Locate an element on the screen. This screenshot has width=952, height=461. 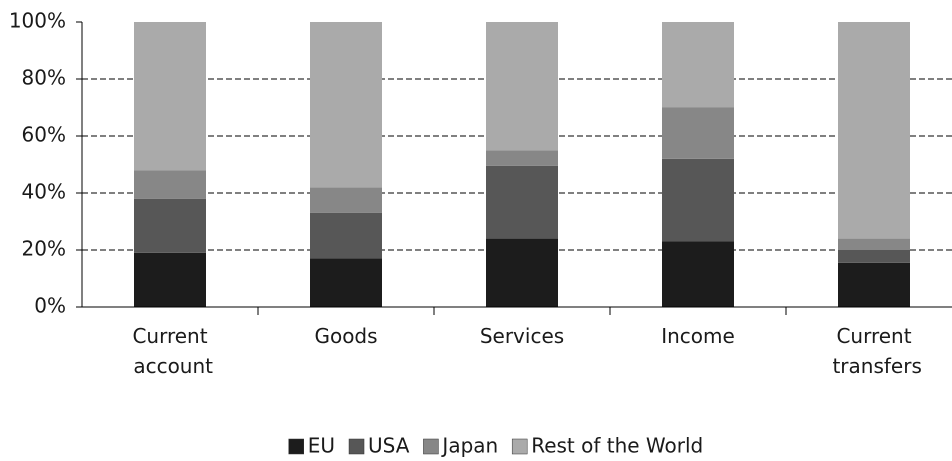
x-tick-label: Income is located at coordinates (698, 336).